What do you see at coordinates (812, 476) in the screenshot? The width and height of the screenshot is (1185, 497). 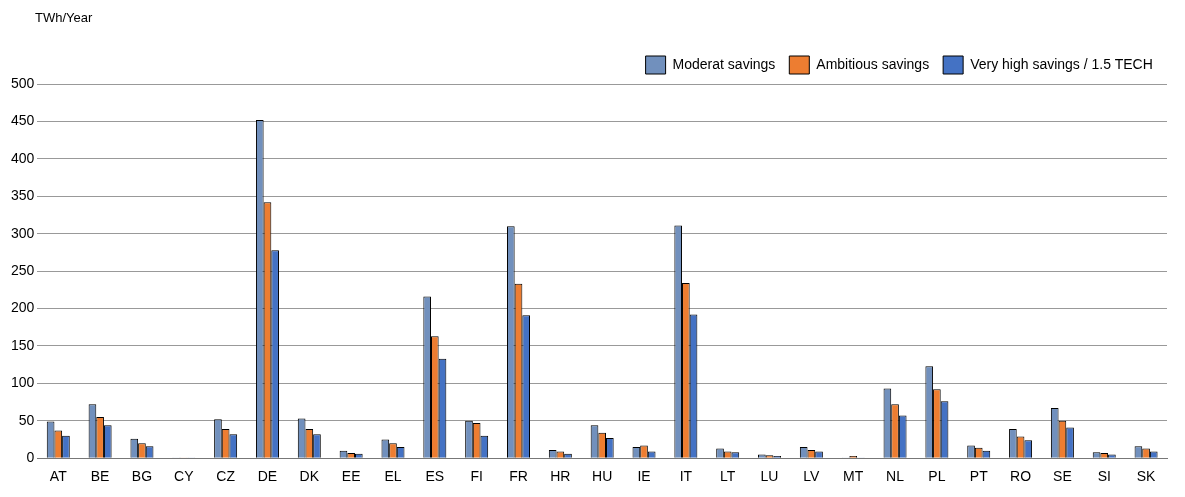 I see `x-tick-label: LV` at bounding box center [812, 476].